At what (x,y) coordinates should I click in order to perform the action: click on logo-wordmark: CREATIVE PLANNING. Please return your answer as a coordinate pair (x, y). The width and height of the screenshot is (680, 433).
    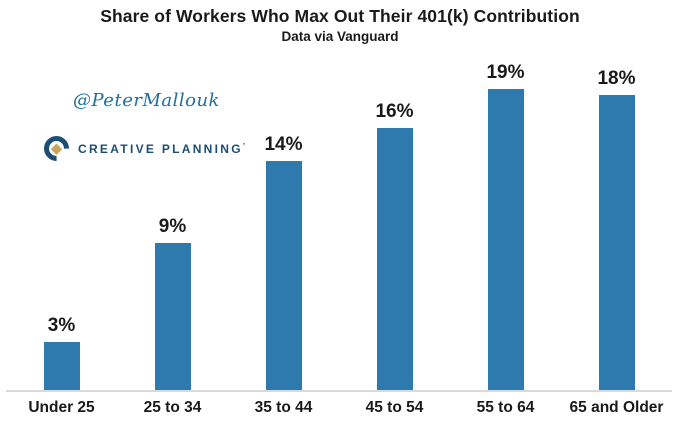
    Looking at the image, I should click on (160, 148).